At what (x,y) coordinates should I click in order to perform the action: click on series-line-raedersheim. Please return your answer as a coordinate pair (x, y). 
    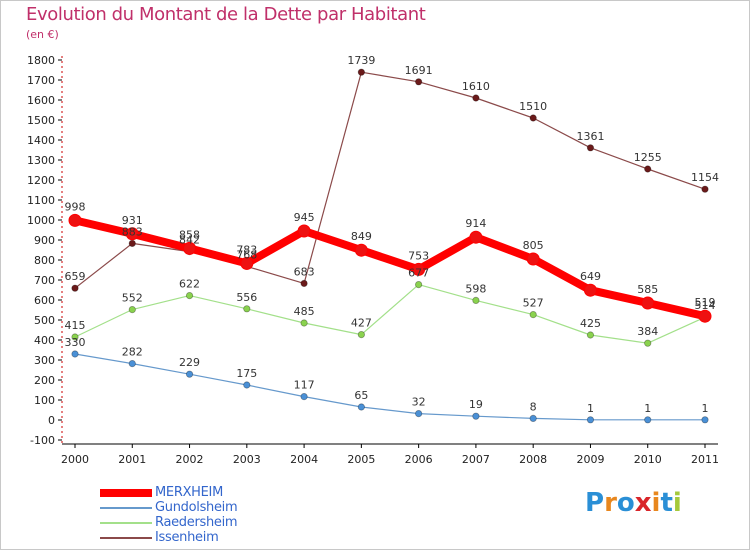
    Looking at the image, I should click on (390, 314).